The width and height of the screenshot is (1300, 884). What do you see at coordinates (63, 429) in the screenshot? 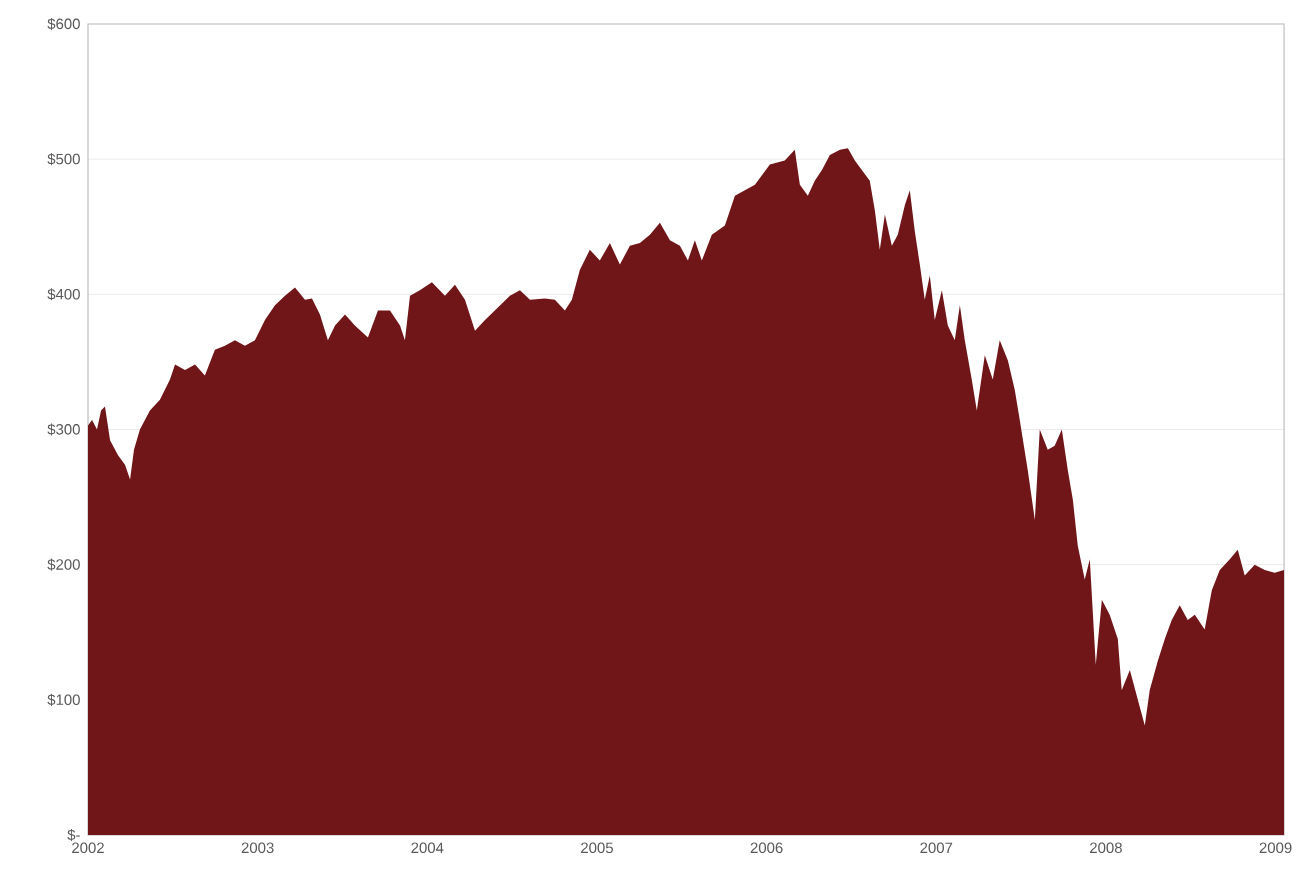
I see `y-tick-label: $300` at bounding box center [63, 429].